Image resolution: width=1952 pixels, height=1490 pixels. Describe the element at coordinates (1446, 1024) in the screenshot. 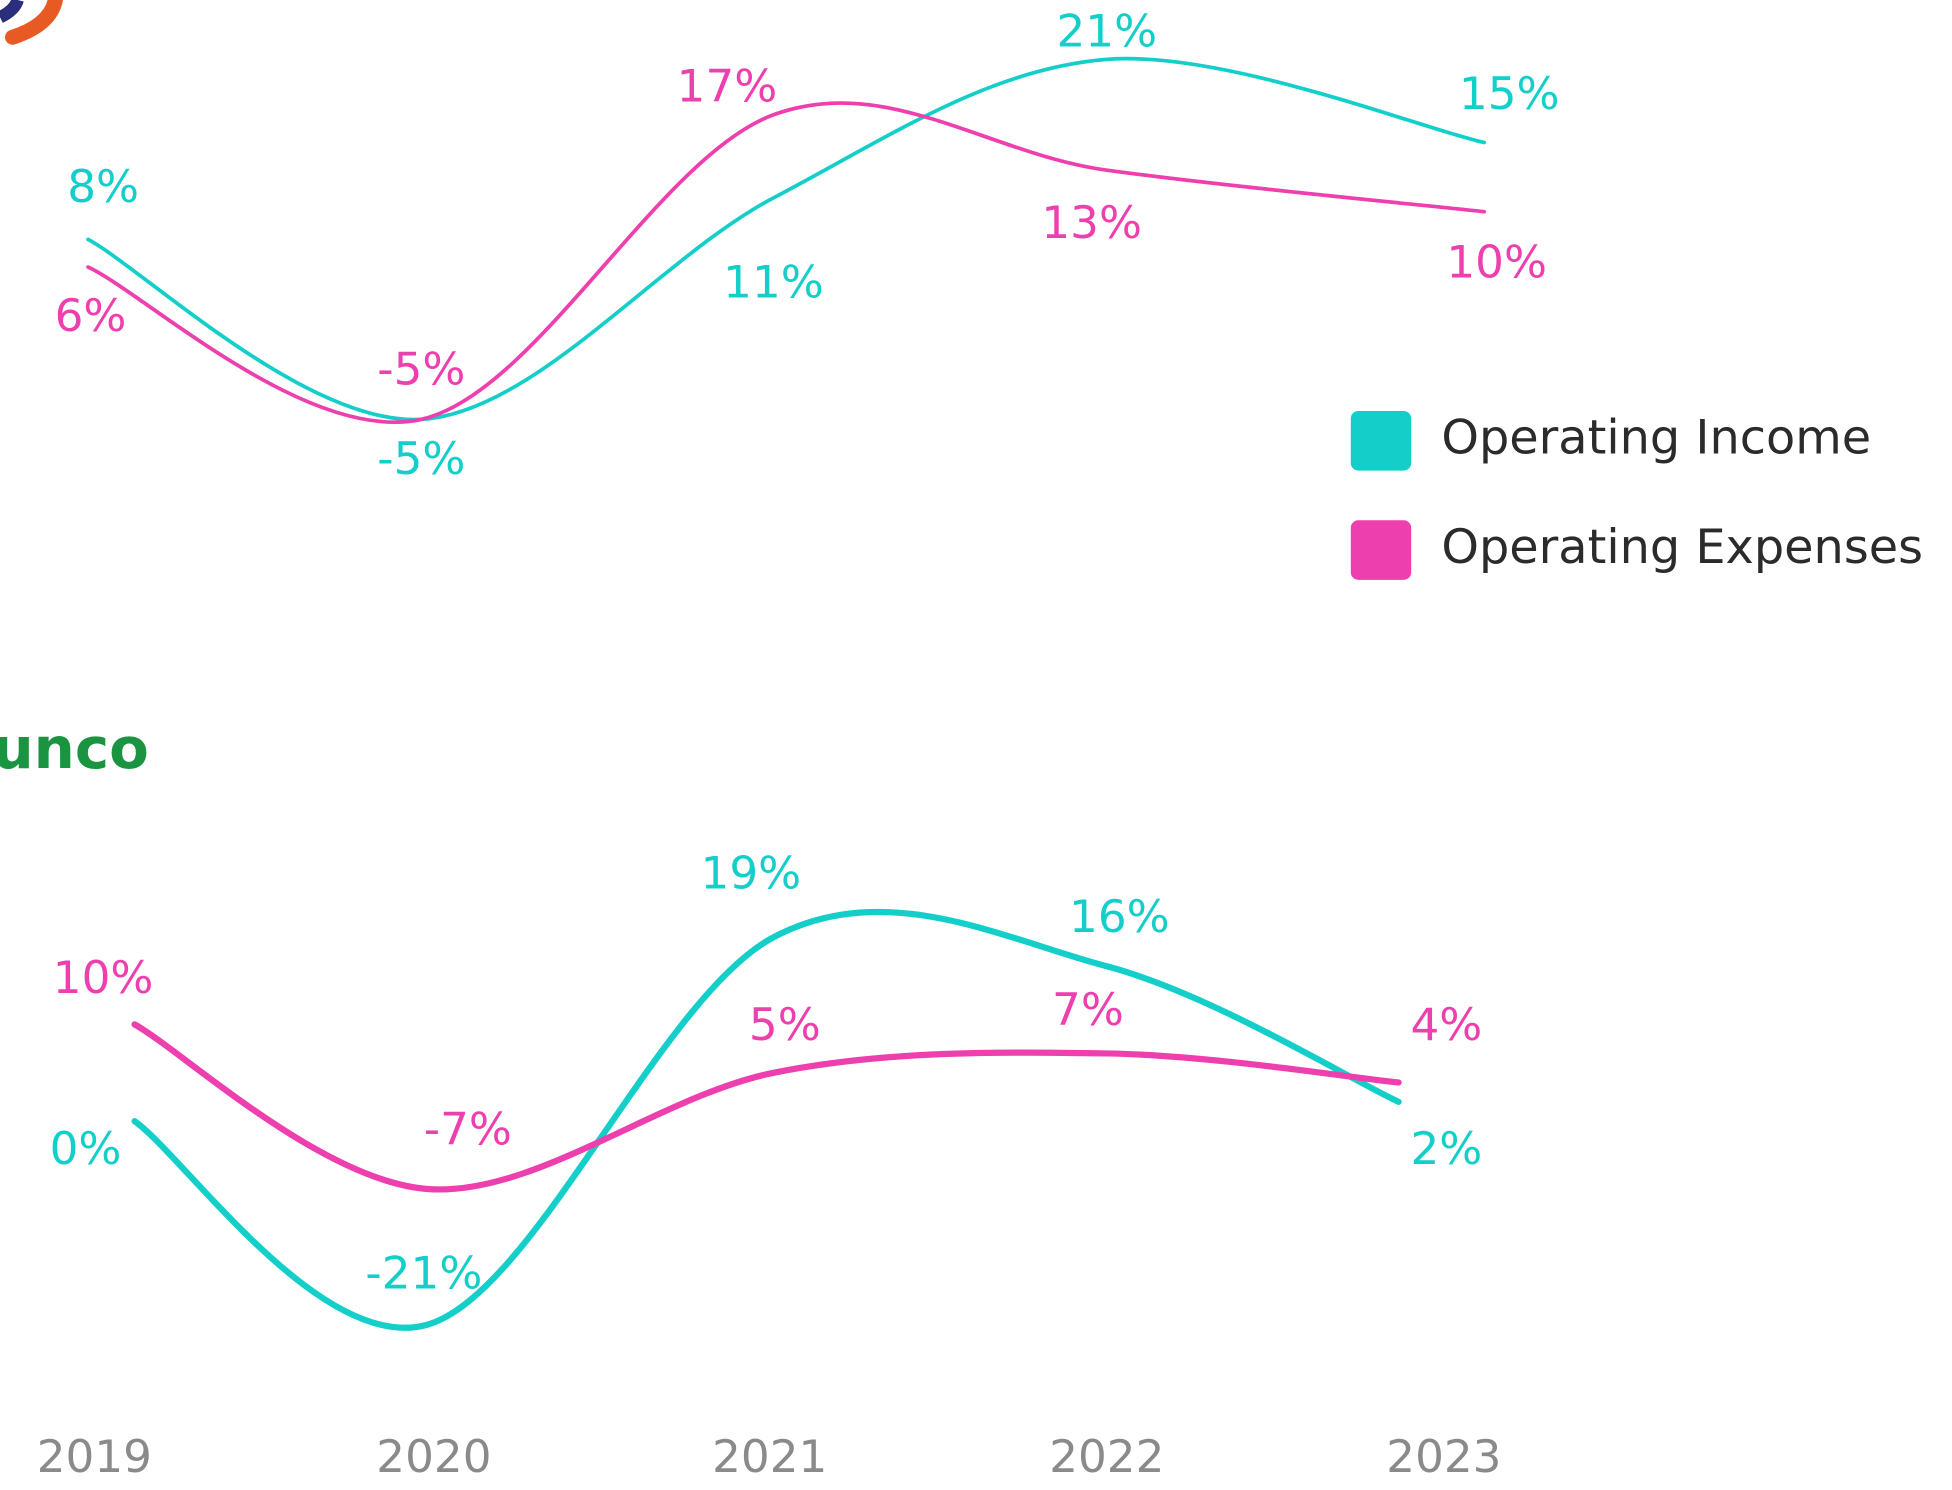

I see `data-label: 4%` at that location.